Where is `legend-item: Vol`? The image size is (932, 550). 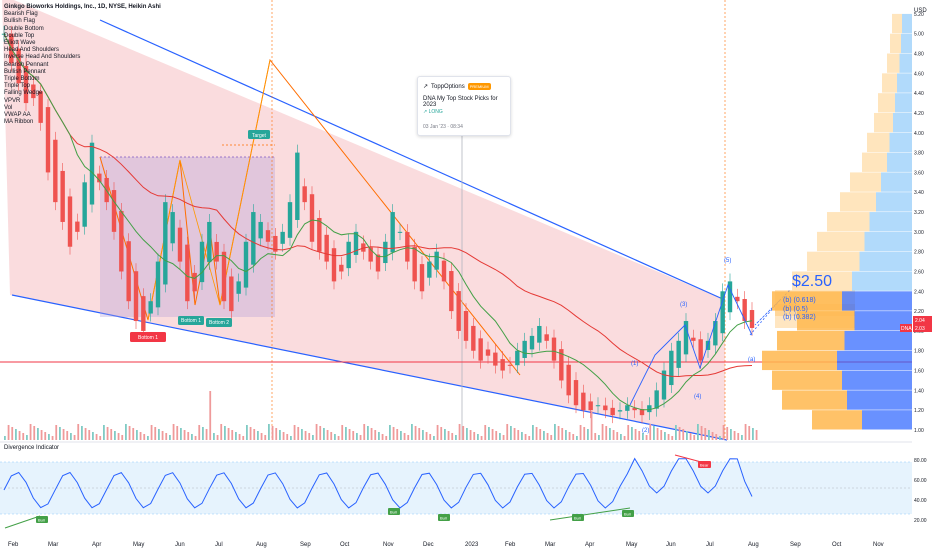
legend-item: Vol is located at coordinates (8, 107).